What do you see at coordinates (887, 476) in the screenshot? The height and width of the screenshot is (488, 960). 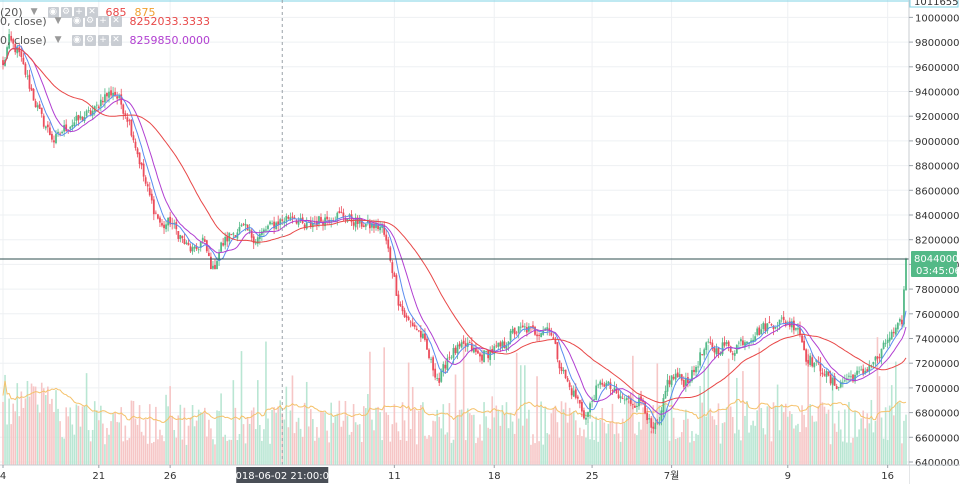 I see `x-tick-label: 16` at bounding box center [887, 476].